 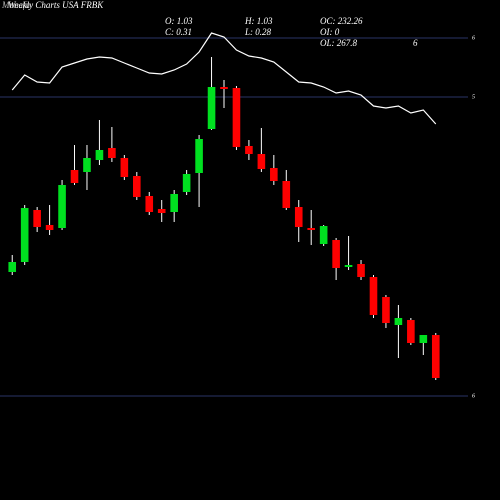 What do you see at coordinates (258, 21) in the screenshot?
I see `info-text: H: 1.03` at bounding box center [258, 21].